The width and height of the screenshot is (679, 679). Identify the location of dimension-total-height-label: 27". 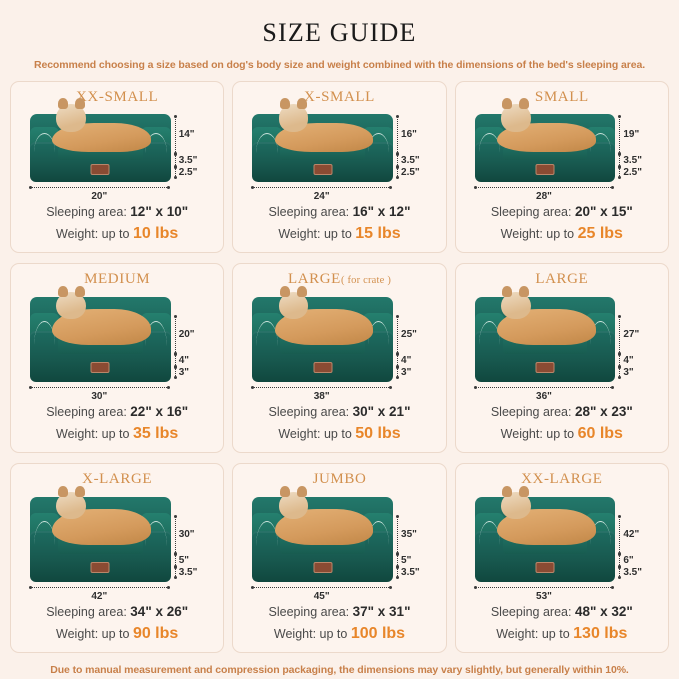
(631, 335).